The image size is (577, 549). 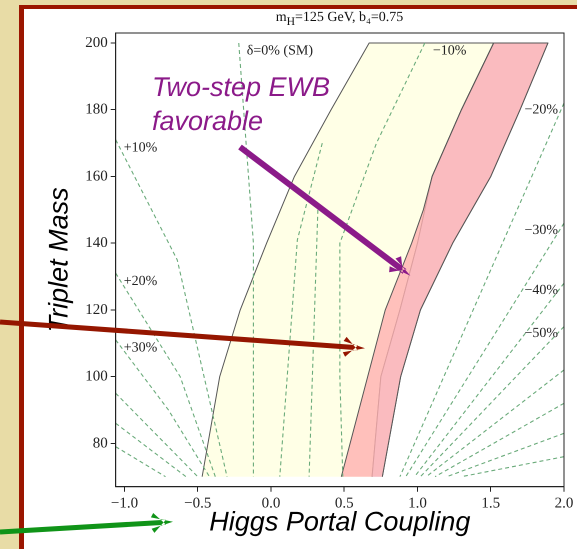 What do you see at coordinates (417, 504) in the screenshot?
I see `x-tick-label: 1.0` at bounding box center [417, 504].